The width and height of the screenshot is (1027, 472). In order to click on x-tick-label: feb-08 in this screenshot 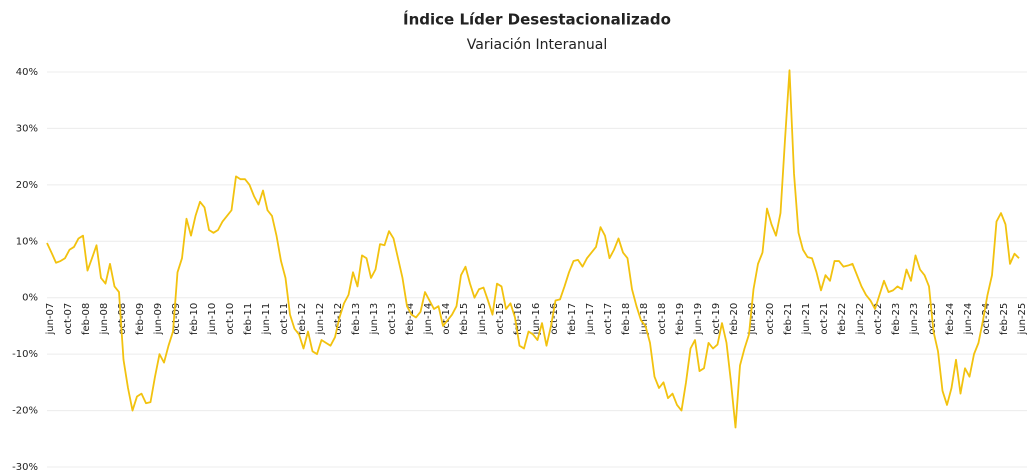, I will do `click(86, 319)`.